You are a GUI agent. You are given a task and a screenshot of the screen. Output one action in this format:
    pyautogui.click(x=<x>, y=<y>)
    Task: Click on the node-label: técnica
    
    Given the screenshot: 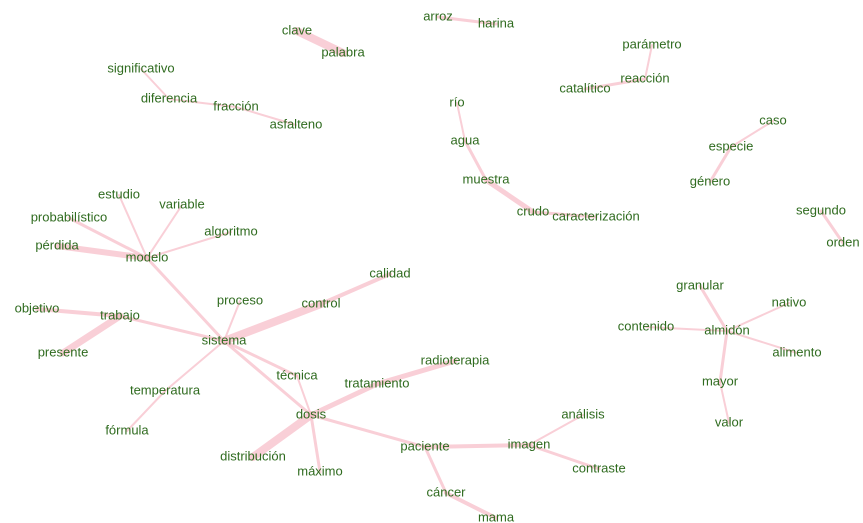 What is the action you would take?
    pyautogui.click(x=297, y=374)
    